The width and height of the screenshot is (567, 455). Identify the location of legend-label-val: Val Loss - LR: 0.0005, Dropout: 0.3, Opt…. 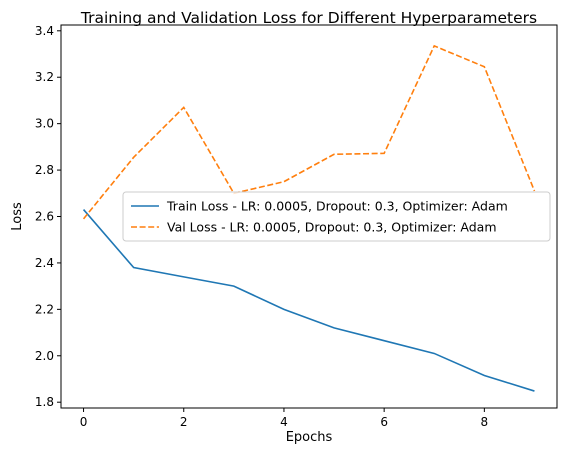
(332, 227).